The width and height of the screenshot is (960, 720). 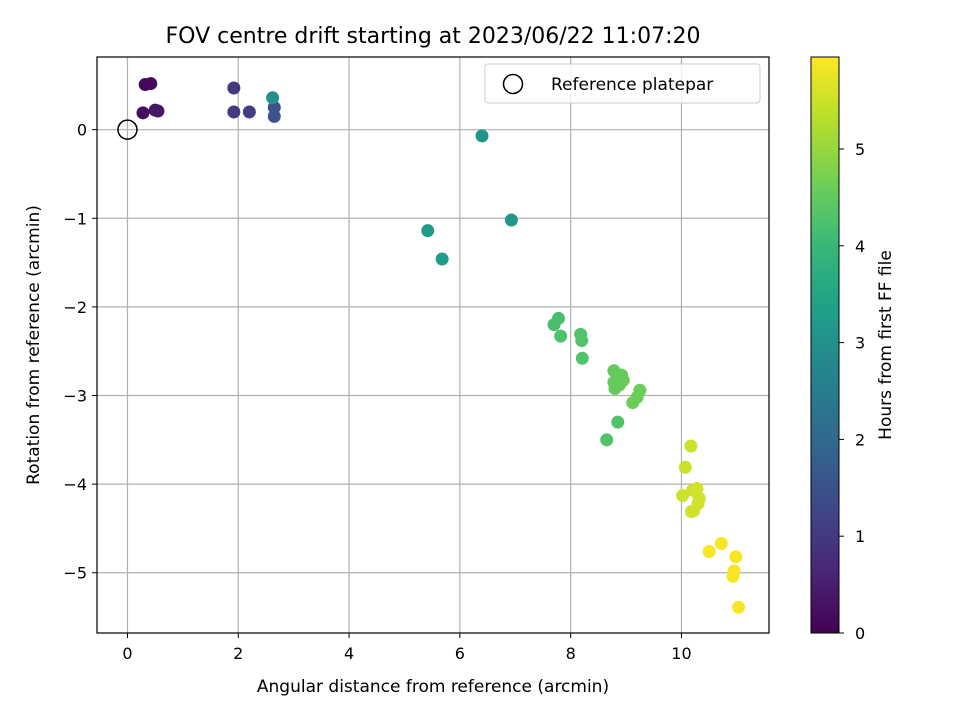 I want to click on y-axis-label: Rotation from reference (arcmin), so click(x=34, y=345).